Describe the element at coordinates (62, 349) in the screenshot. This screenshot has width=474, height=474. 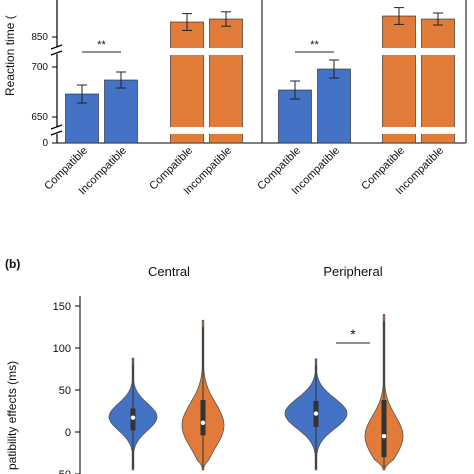
I see `y-tick-label: 100` at that location.